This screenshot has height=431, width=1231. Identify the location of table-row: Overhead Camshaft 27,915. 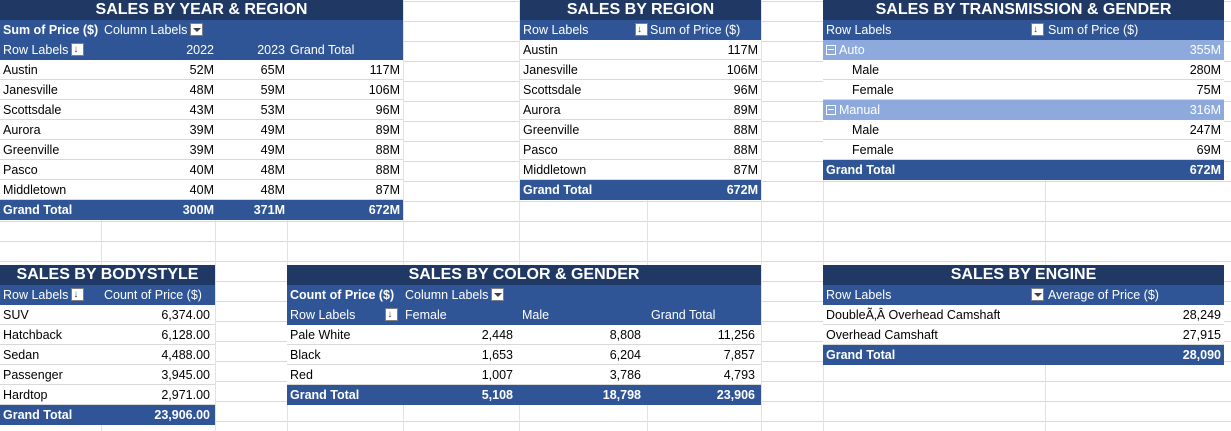
(1023, 335).